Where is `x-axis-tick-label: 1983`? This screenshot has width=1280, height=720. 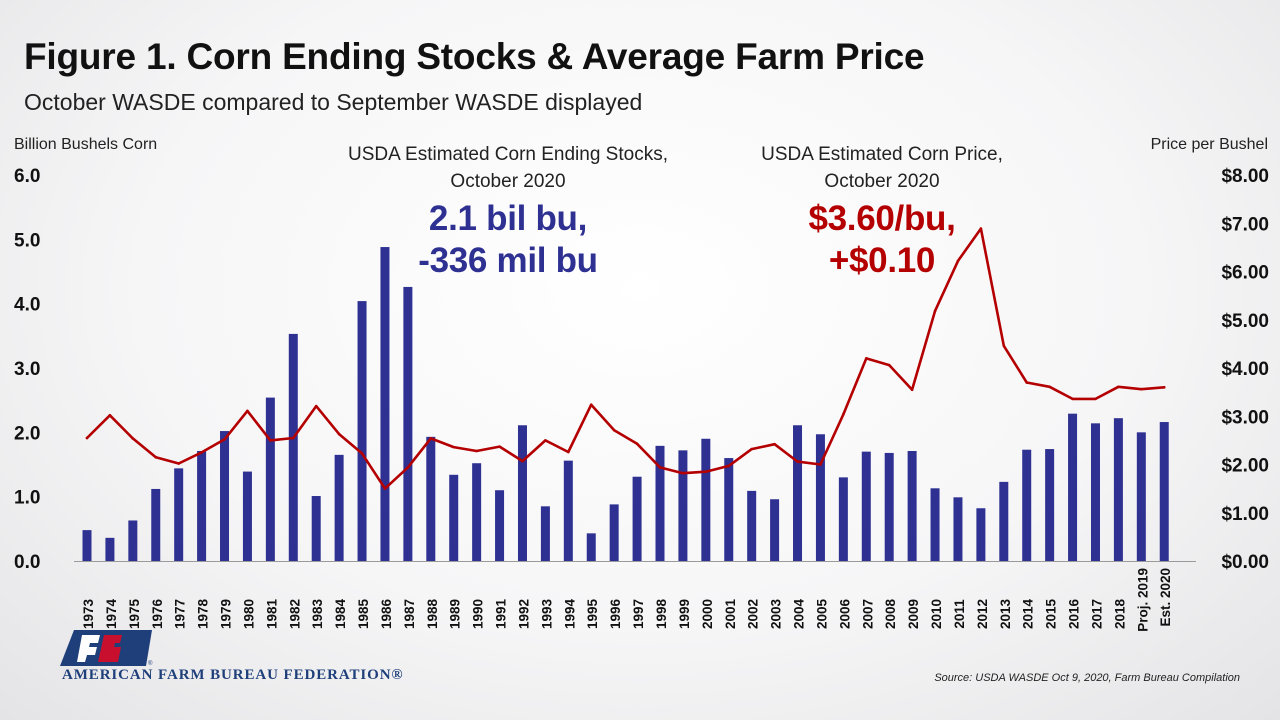 x-axis-tick-label: 1983 is located at coordinates (317, 613).